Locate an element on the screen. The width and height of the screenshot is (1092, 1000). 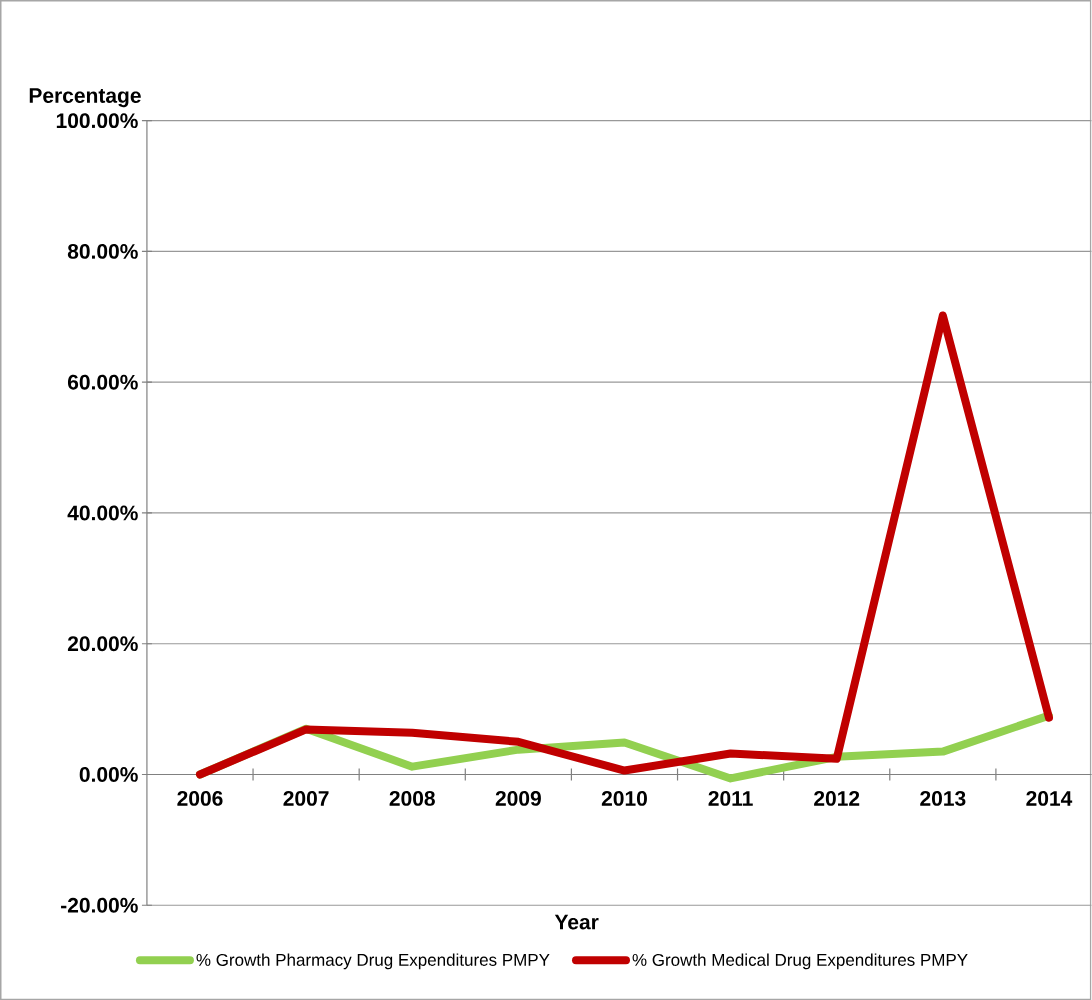
x-tick-label: 2013 is located at coordinates (943, 798).